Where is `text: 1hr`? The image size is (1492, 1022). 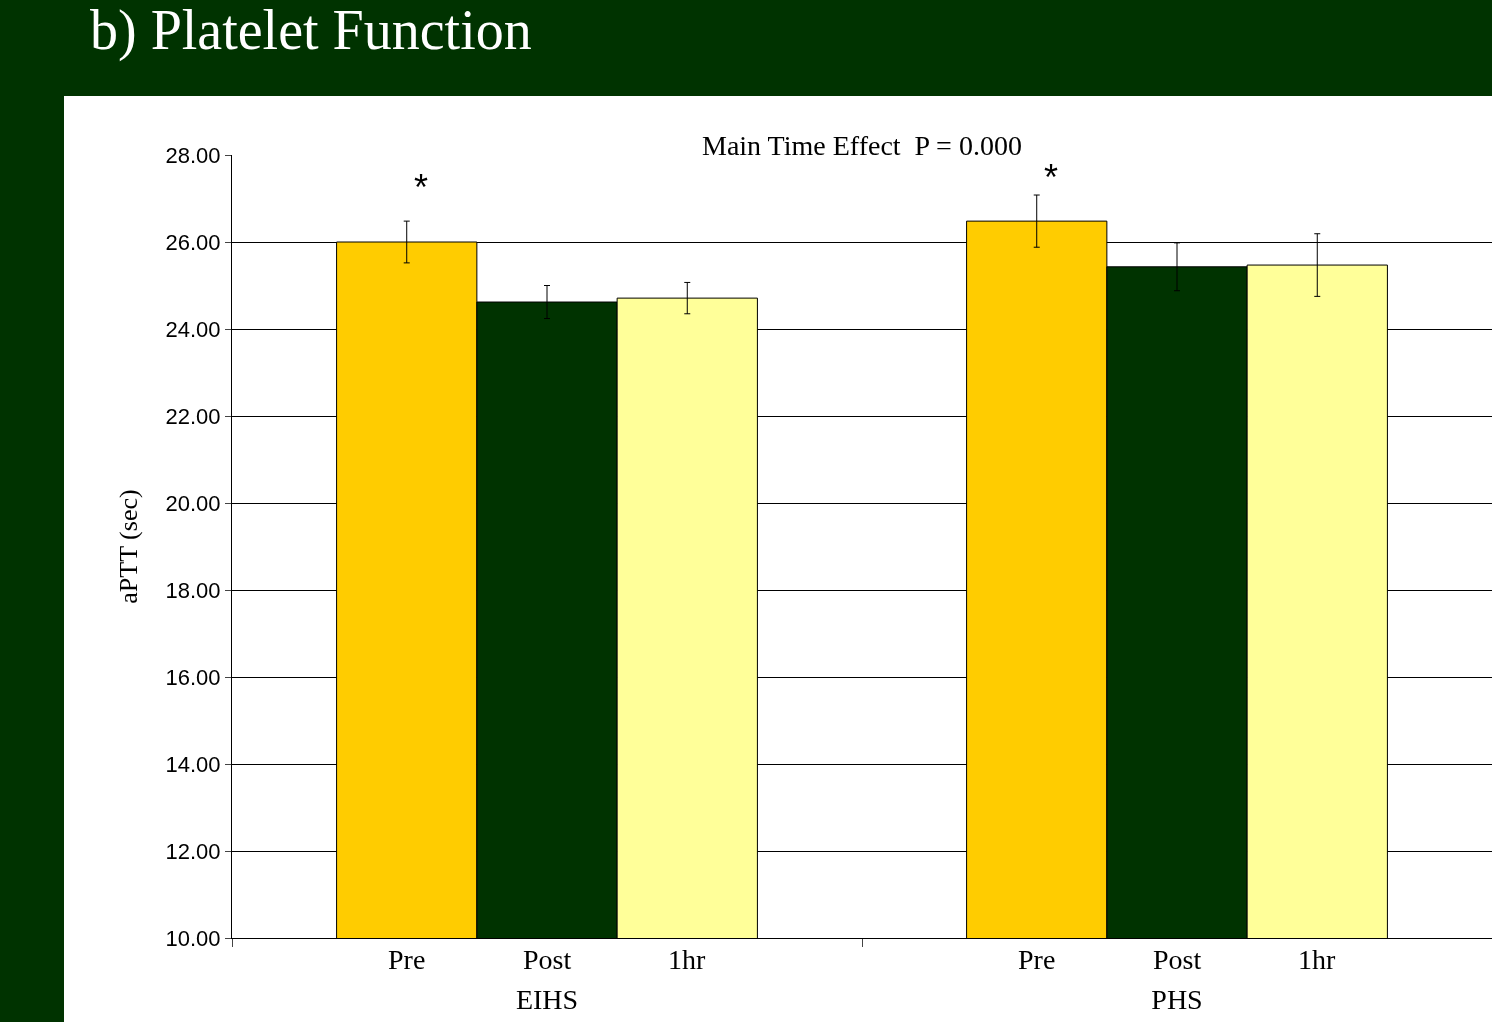 text: 1hr is located at coordinates (687, 959).